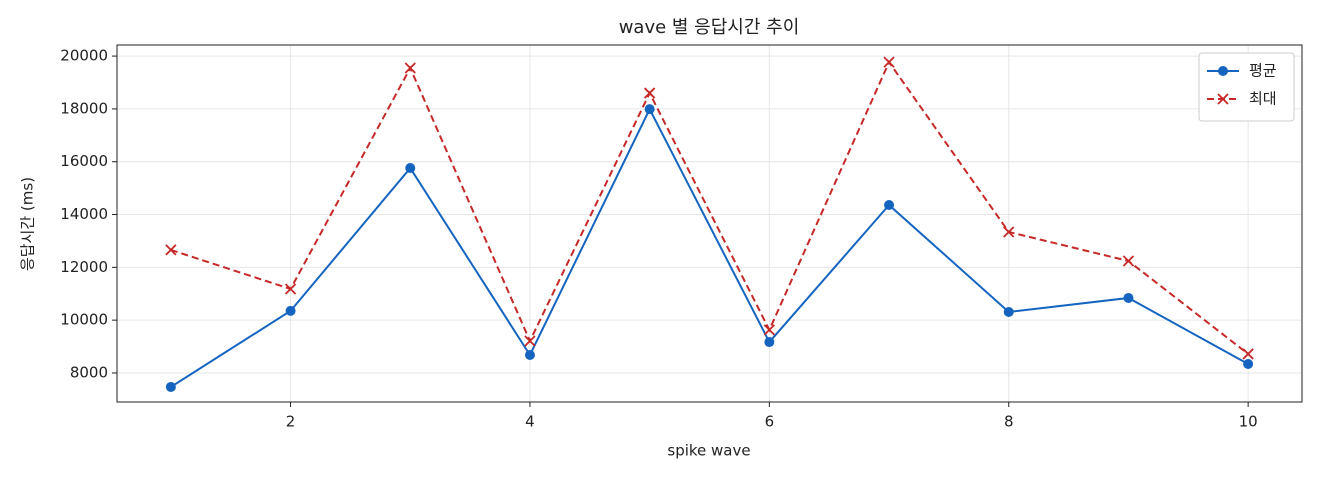  What do you see at coordinates (1263, 99) in the screenshot?
I see `legend-label: 최대` at bounding box center [1263, 99].